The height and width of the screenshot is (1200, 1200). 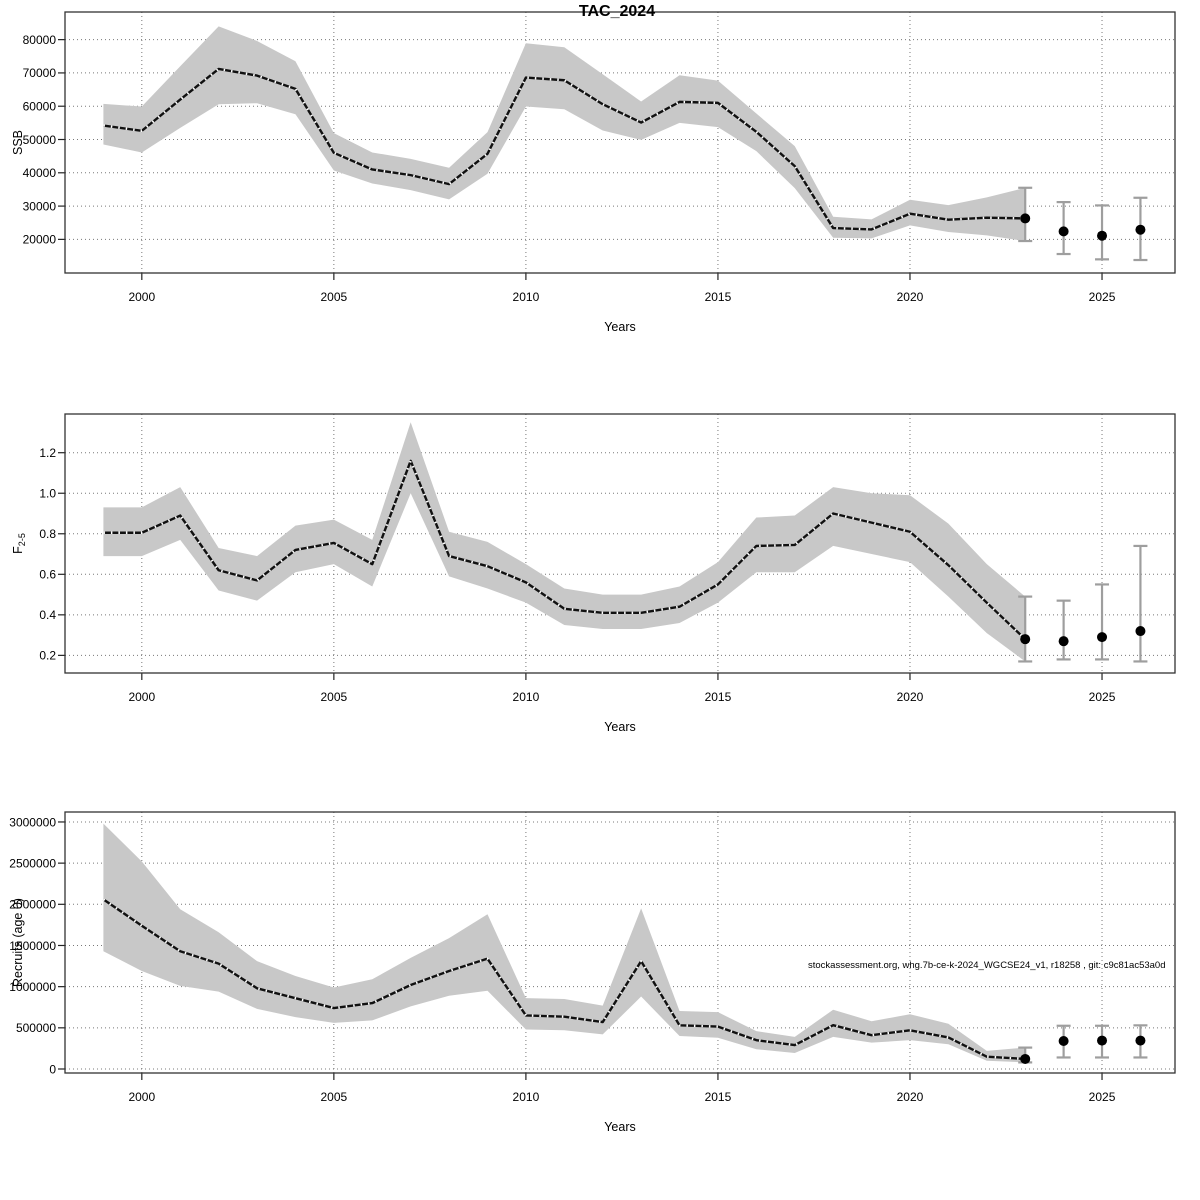 What do you see at coordinates (52, 1069) in the screenshot?
I see `y-tick-label: 0` at bounding box center [52, 1069].